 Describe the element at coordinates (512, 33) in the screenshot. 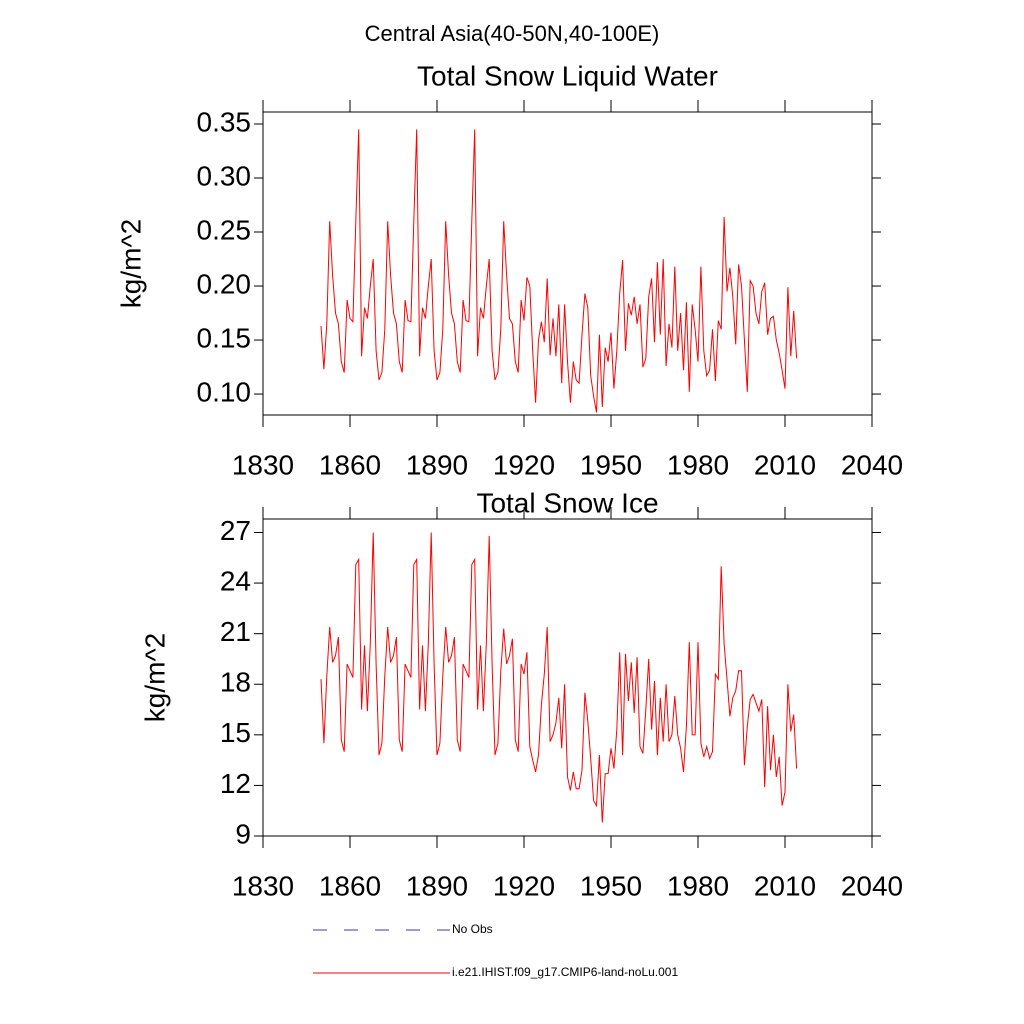

I see `page-title: Central Asia(40-50N,40-100E)` at that location.